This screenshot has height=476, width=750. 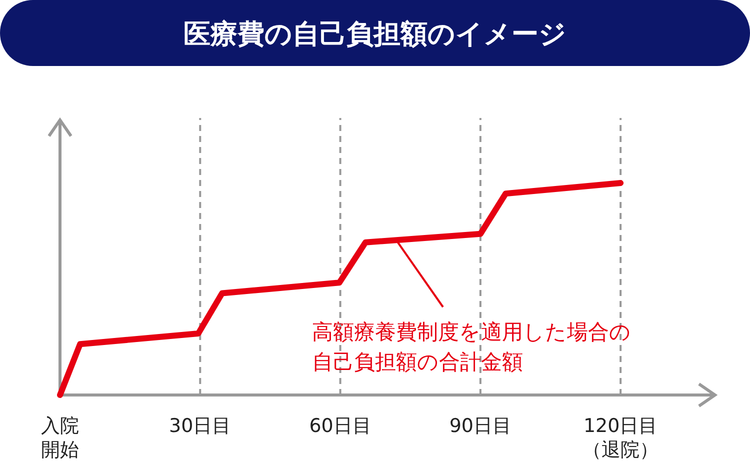 I want to click on annotation: 高額療養費制度を適用した場合の自己負担額の合計金額, so click(x=471, y=347).